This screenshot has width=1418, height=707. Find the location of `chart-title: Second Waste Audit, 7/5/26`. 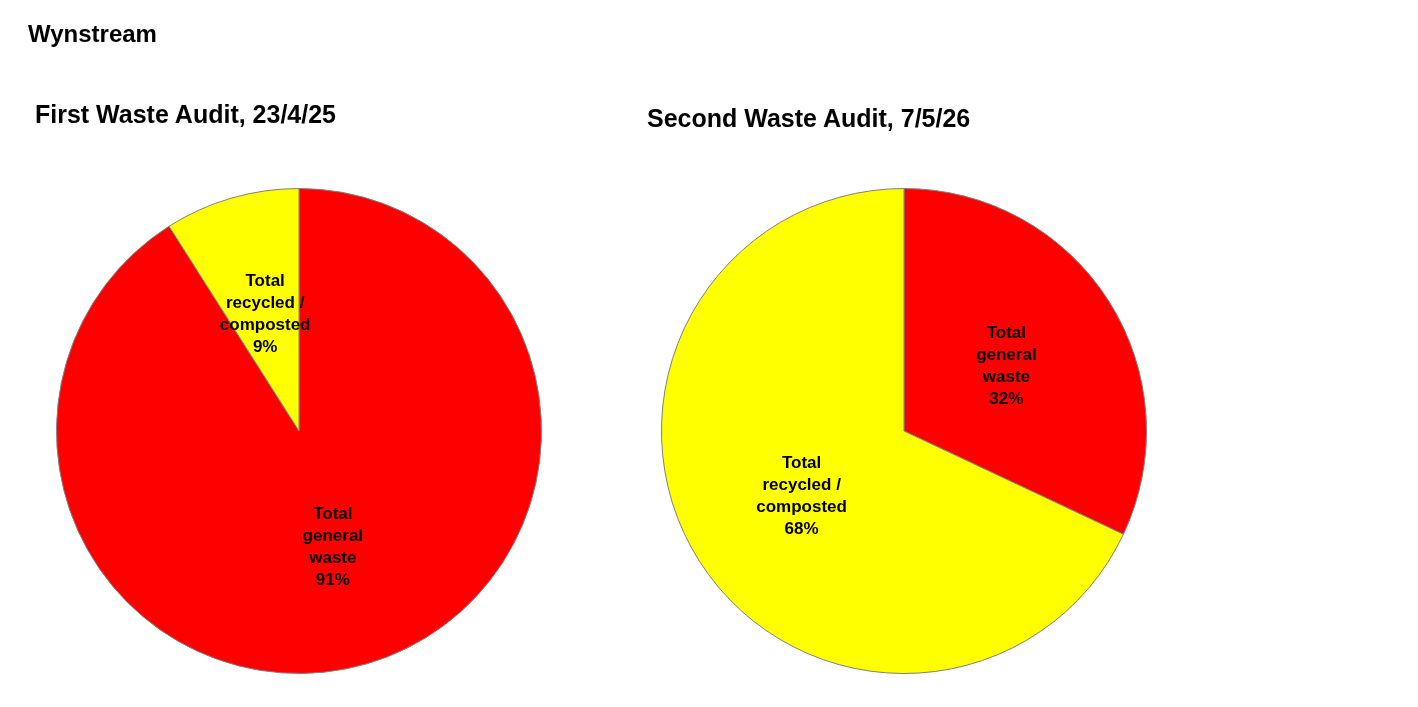

chart-title: Second Waste Audit, 7/5/26 is located at coordinates (809, 118).